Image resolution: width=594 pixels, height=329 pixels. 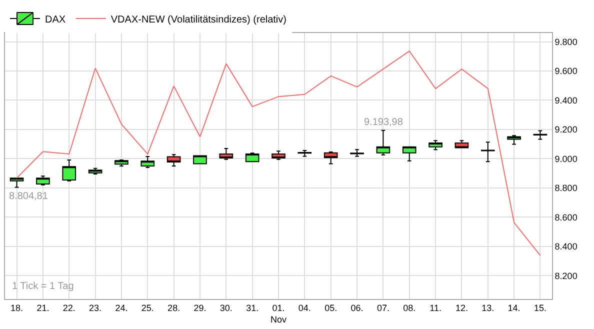 I want to click on x-tick-label: 01. Nov, so click(x=278, y=313).